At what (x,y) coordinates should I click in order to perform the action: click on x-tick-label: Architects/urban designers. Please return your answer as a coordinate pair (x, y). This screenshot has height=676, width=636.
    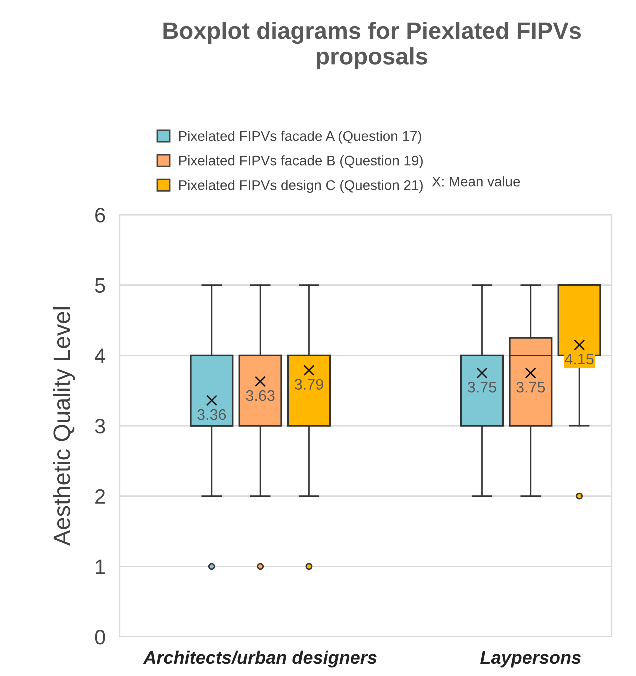
    Looking at the image, I should click on (260, 659).